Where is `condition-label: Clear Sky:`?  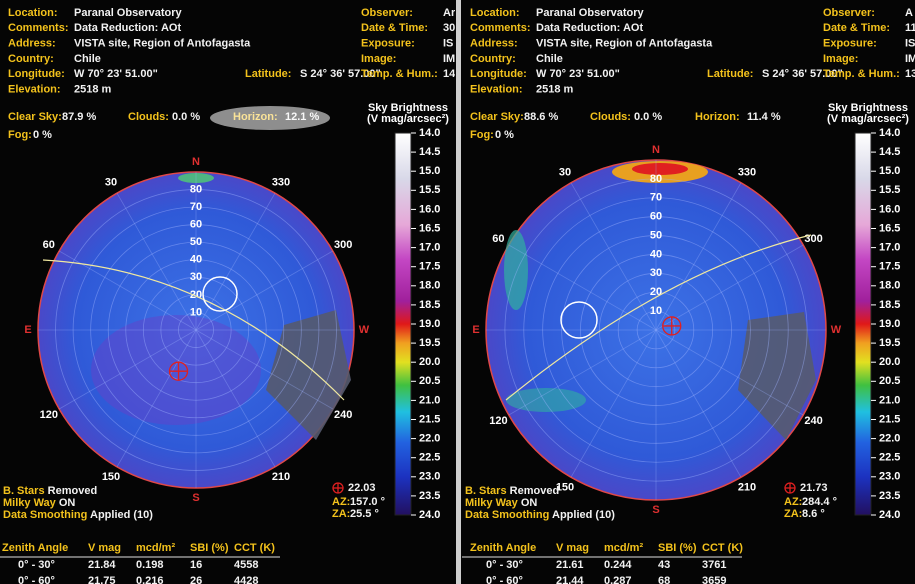 condition-label: Clear Sky: is located at coordinates (497, 117).